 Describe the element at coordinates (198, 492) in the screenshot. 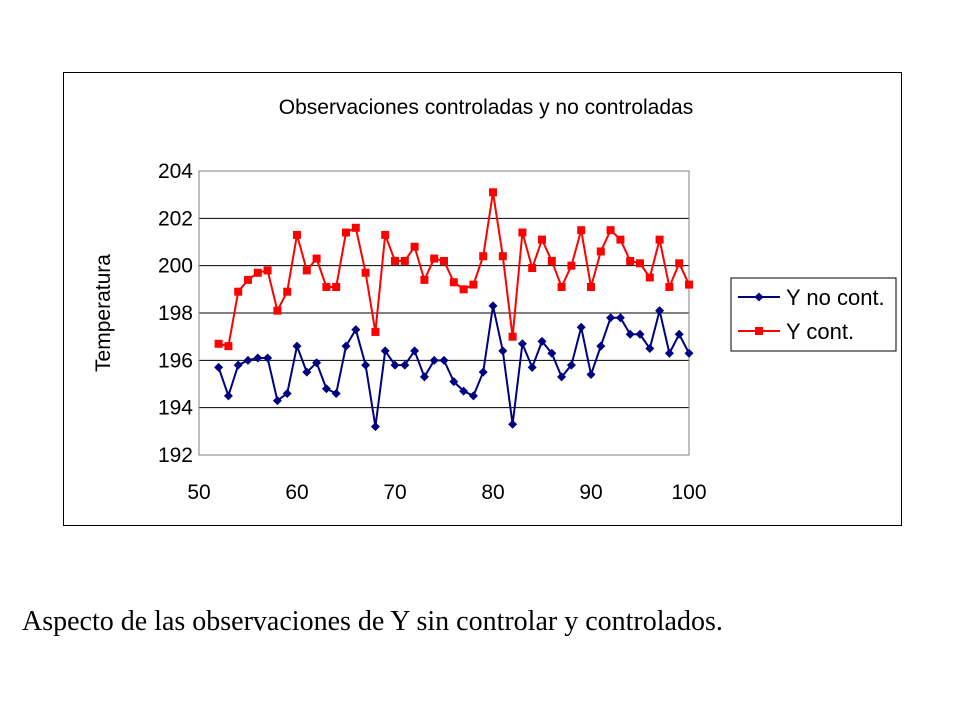

I see `x-tick-label: 50` at that location.